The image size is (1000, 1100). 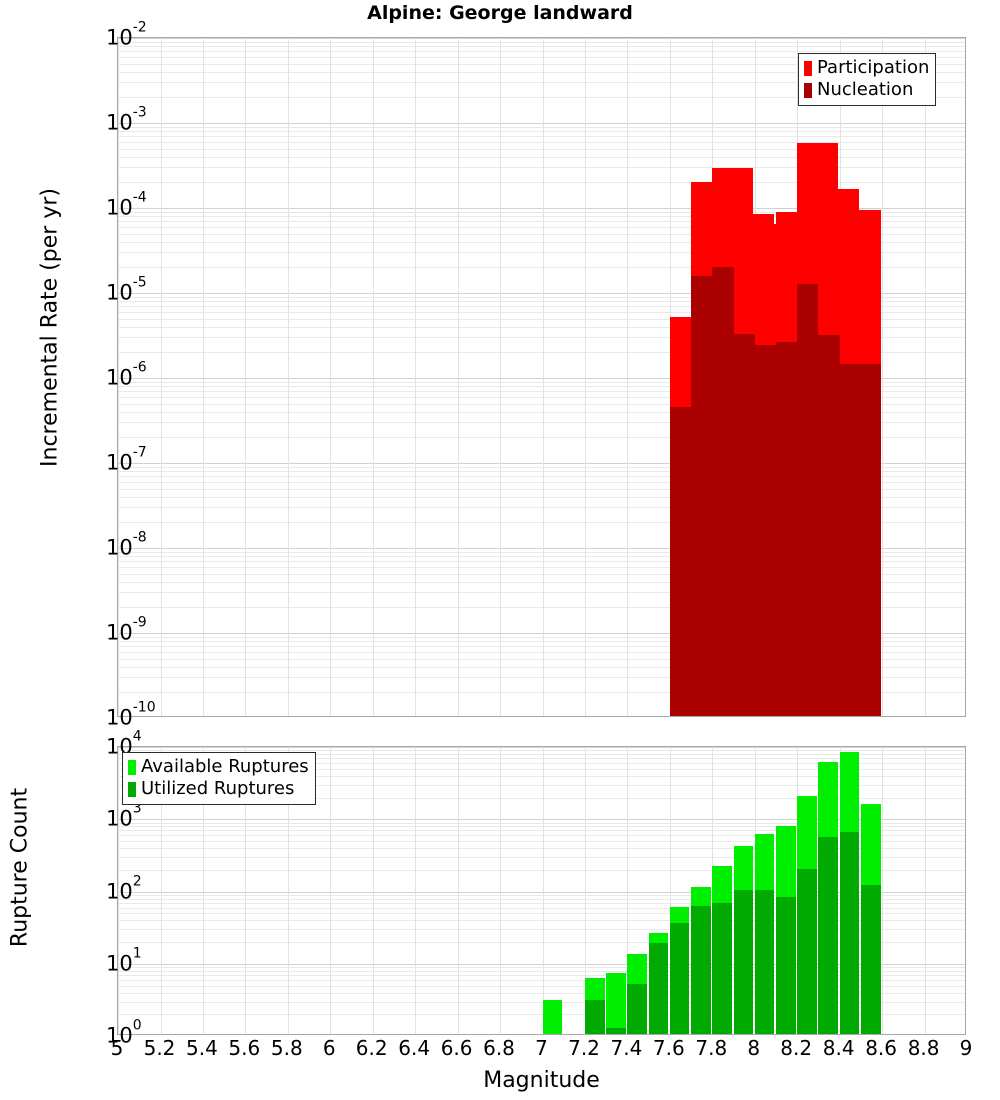 I want to click on legend-item-label: Available Ruptures, so click(x=225, y=766).